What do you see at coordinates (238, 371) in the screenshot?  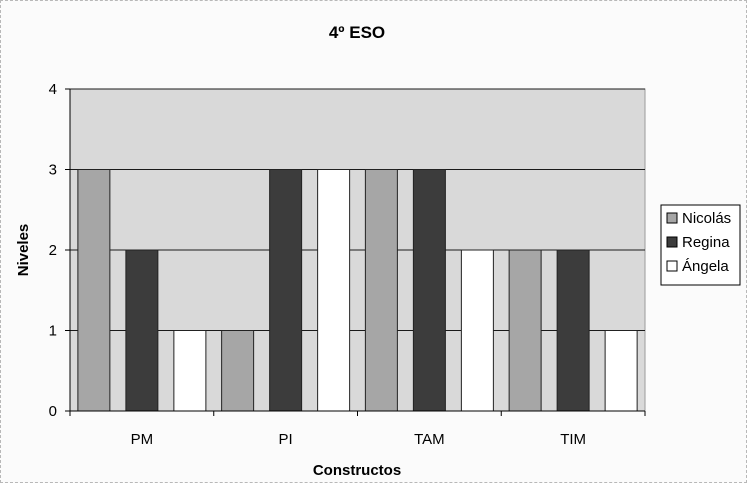 I see `bar-nicolas-pi` at bounding box center [238, 371].